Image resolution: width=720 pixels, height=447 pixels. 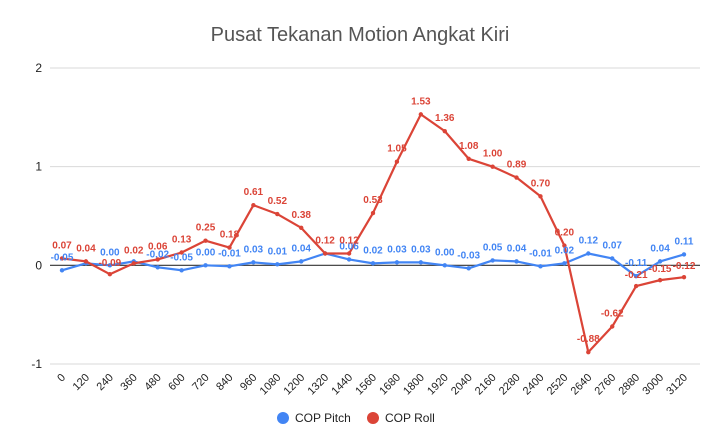 What do you see at coordinates (438, 385) in the screenshot?
I see `x-tick-label: 1920` at bounding box center [438, 385].